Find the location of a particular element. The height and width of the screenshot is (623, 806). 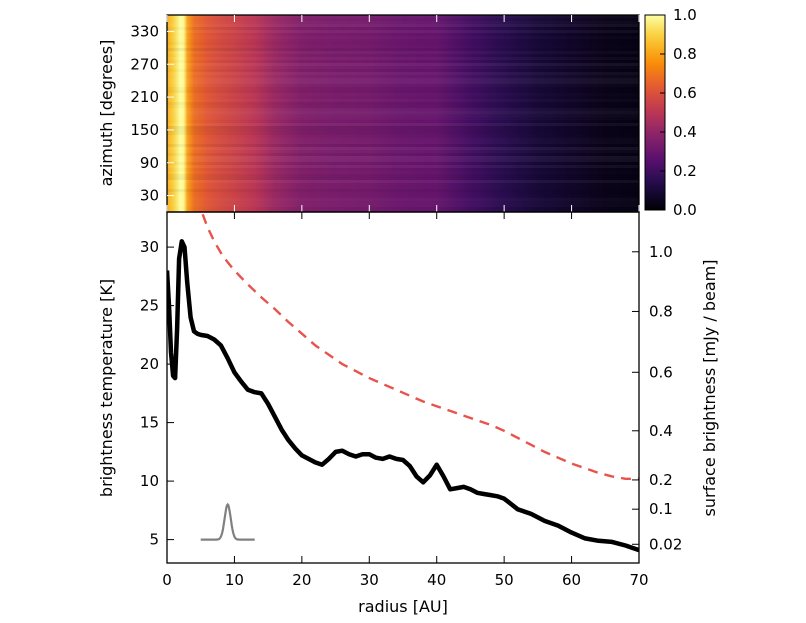

heatmap-y-tick-label: 90 is located at coordinates (149, 163).